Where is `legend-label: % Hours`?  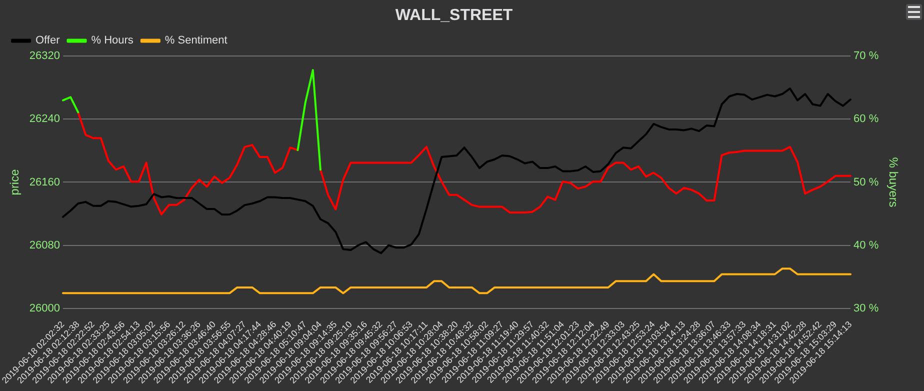
legend-label: % Hours is located at coordinates (112, 40).